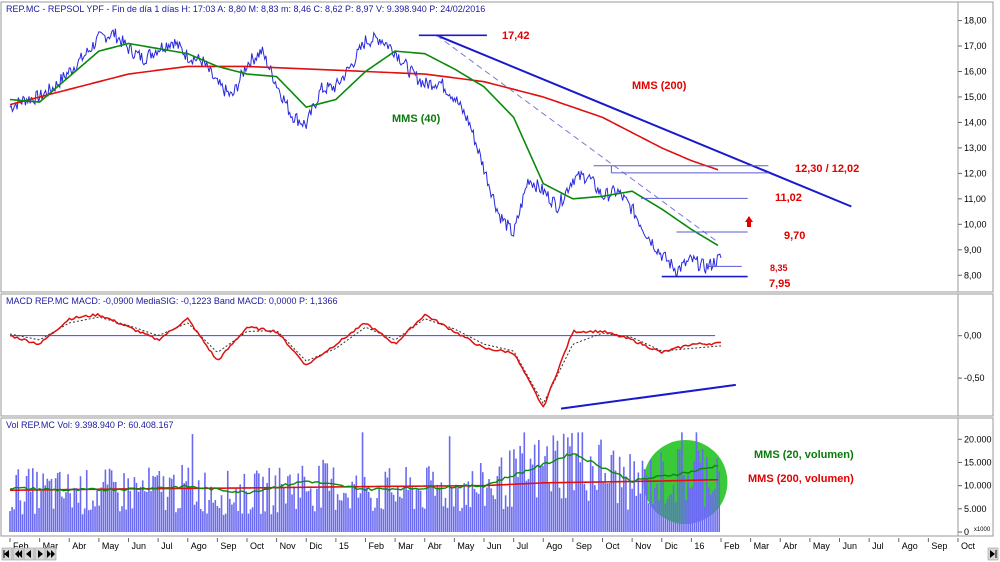 This screenshot has height=562, width=1000. I want to click on navigation-buttons, so click(29, 554).